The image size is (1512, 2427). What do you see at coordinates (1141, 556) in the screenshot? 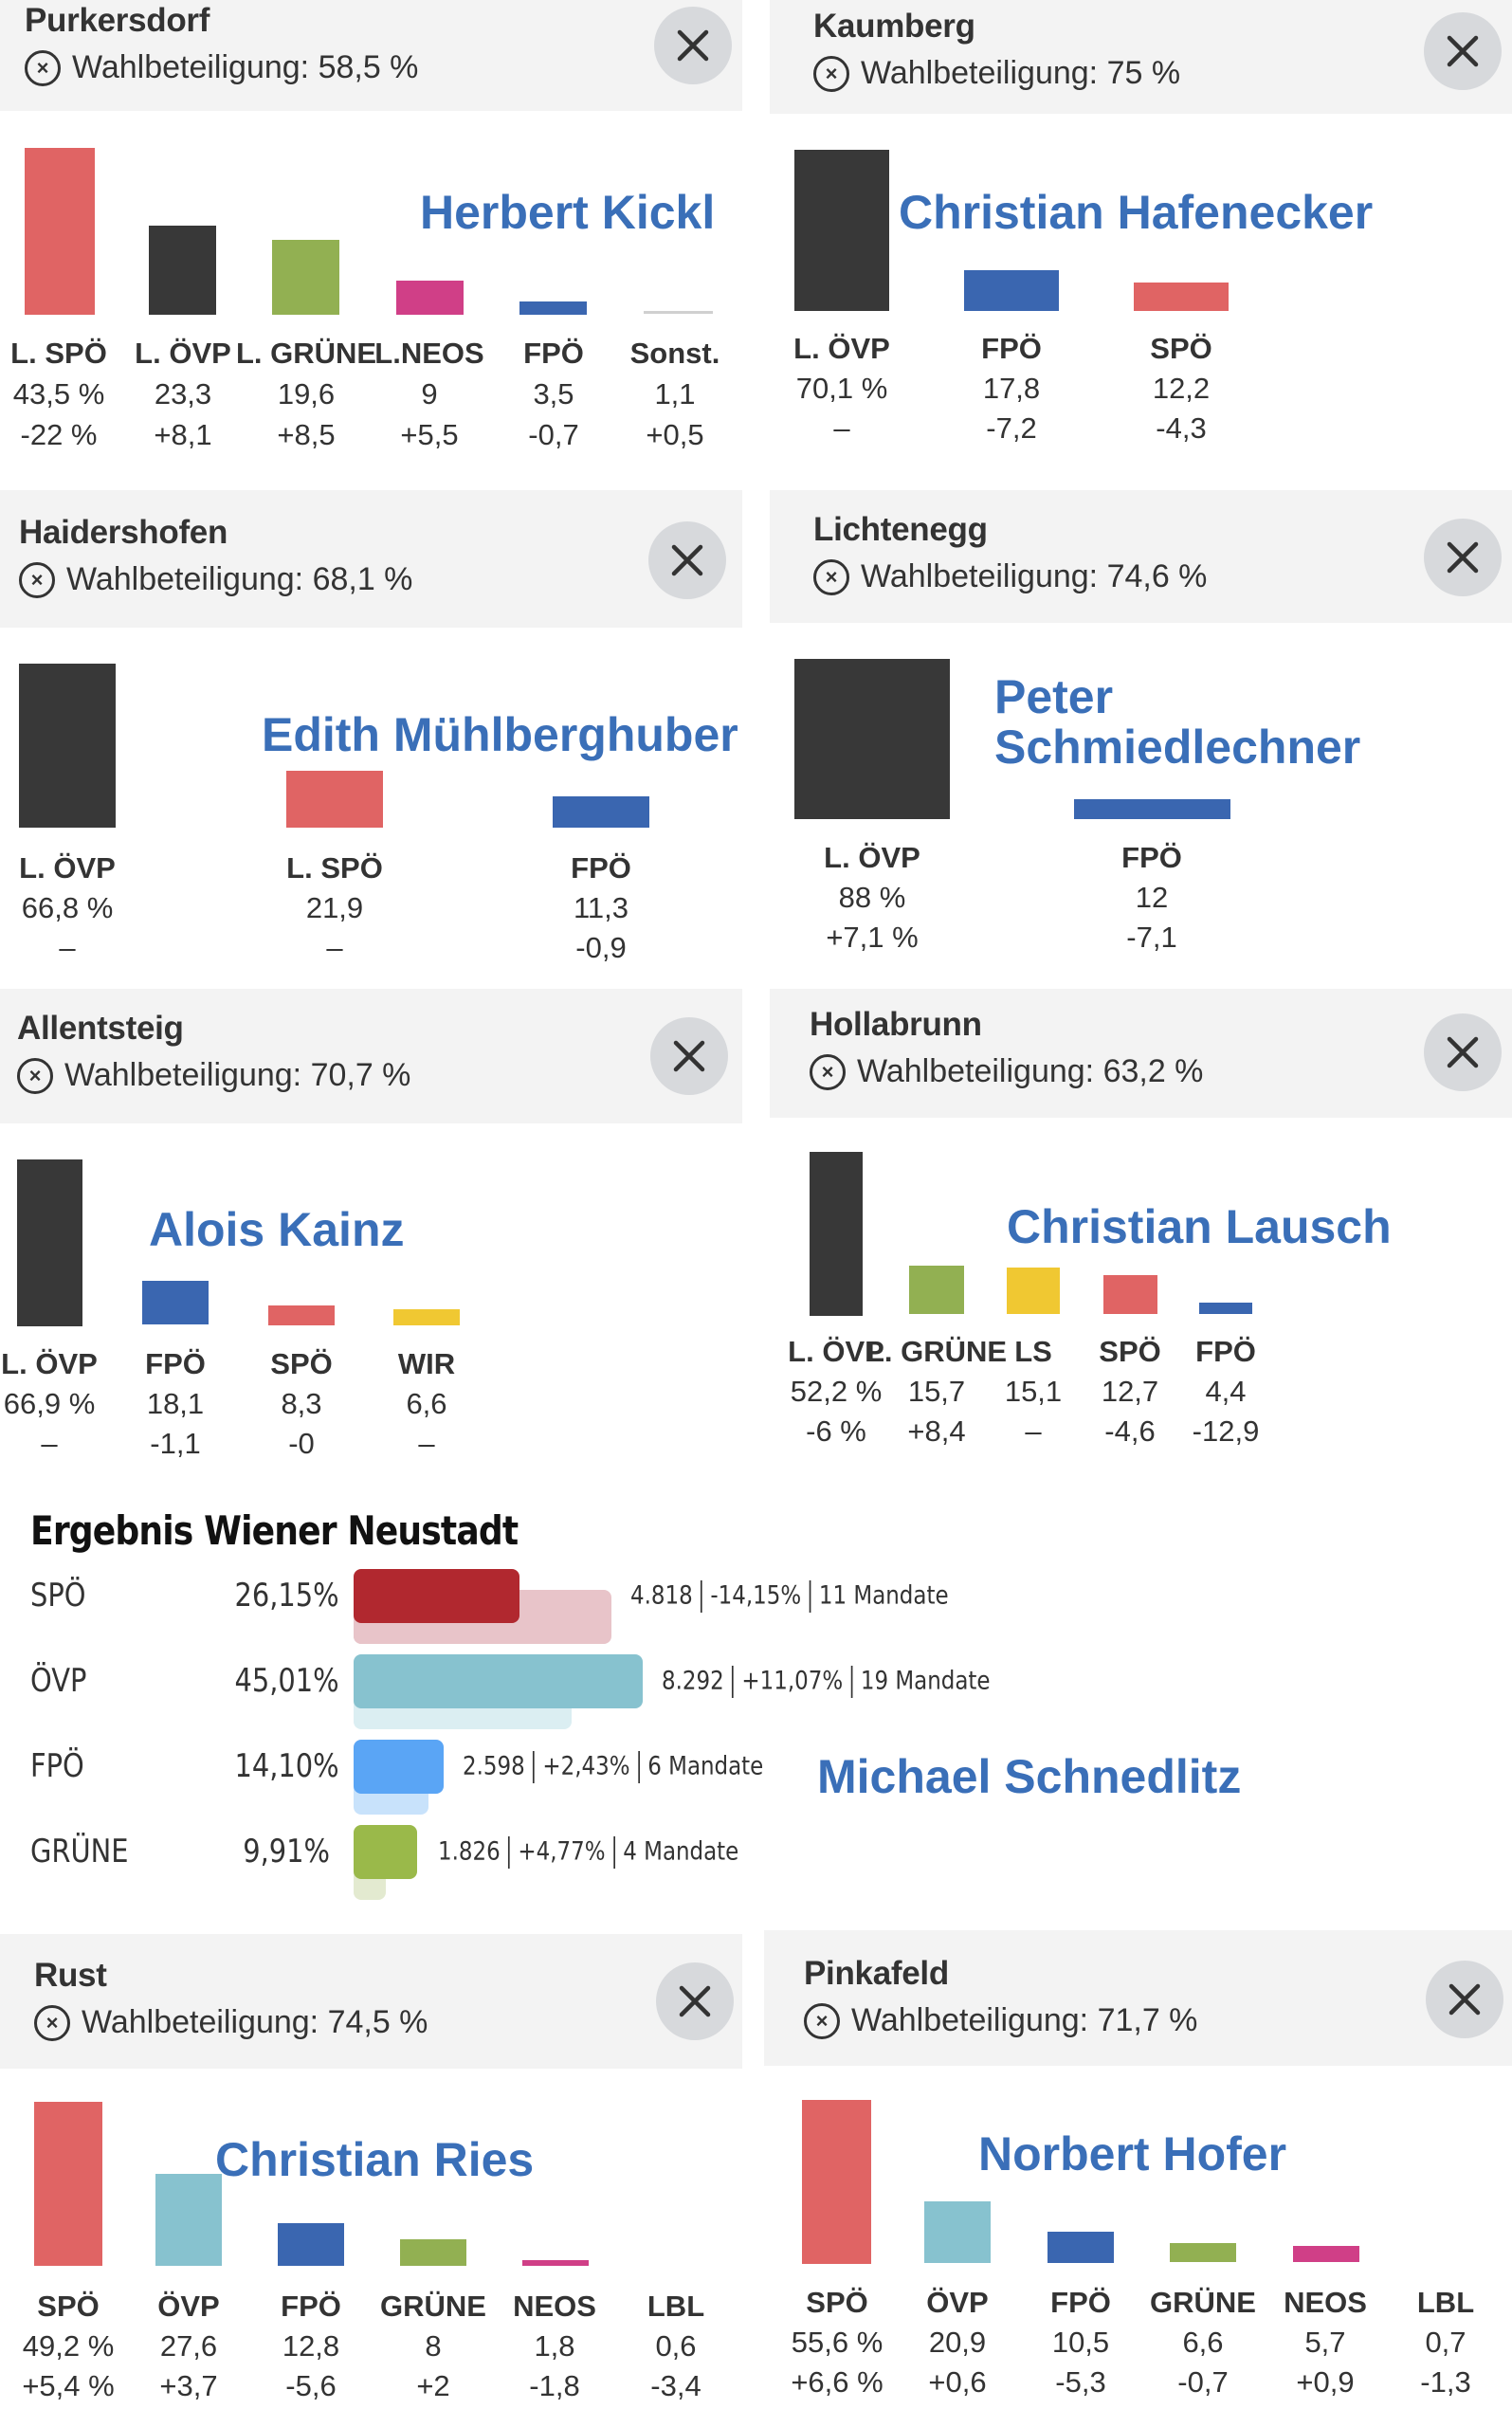
I see `panel-header: Lichtenegg × Wahlbeteiligung: 74,6 %` at bounding box center [1141, 556].